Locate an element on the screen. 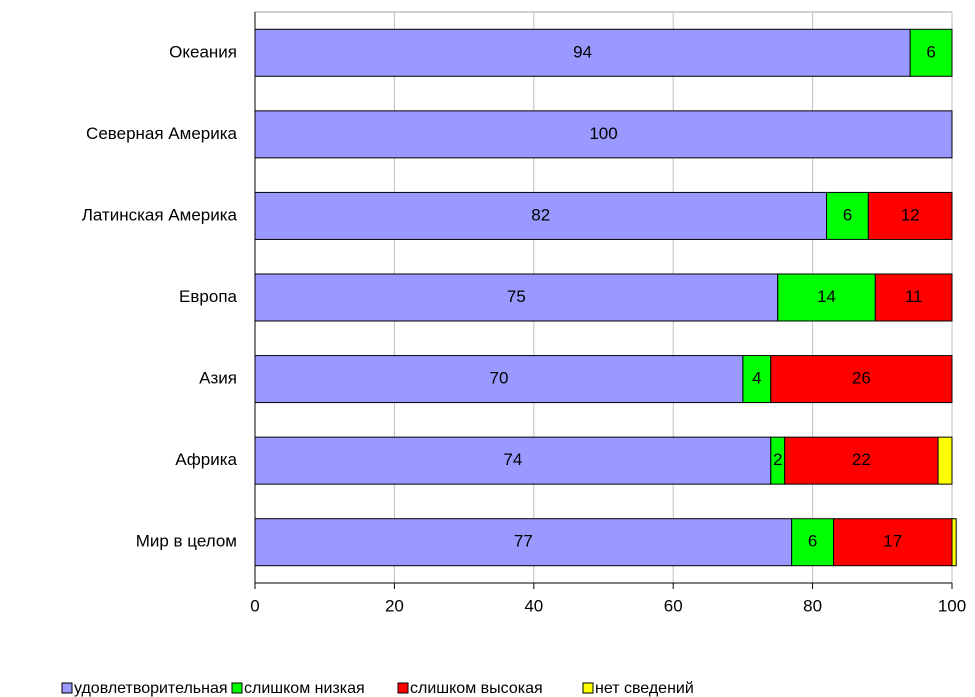  y-tick-label: Европа is located at coordinates (208, 296).